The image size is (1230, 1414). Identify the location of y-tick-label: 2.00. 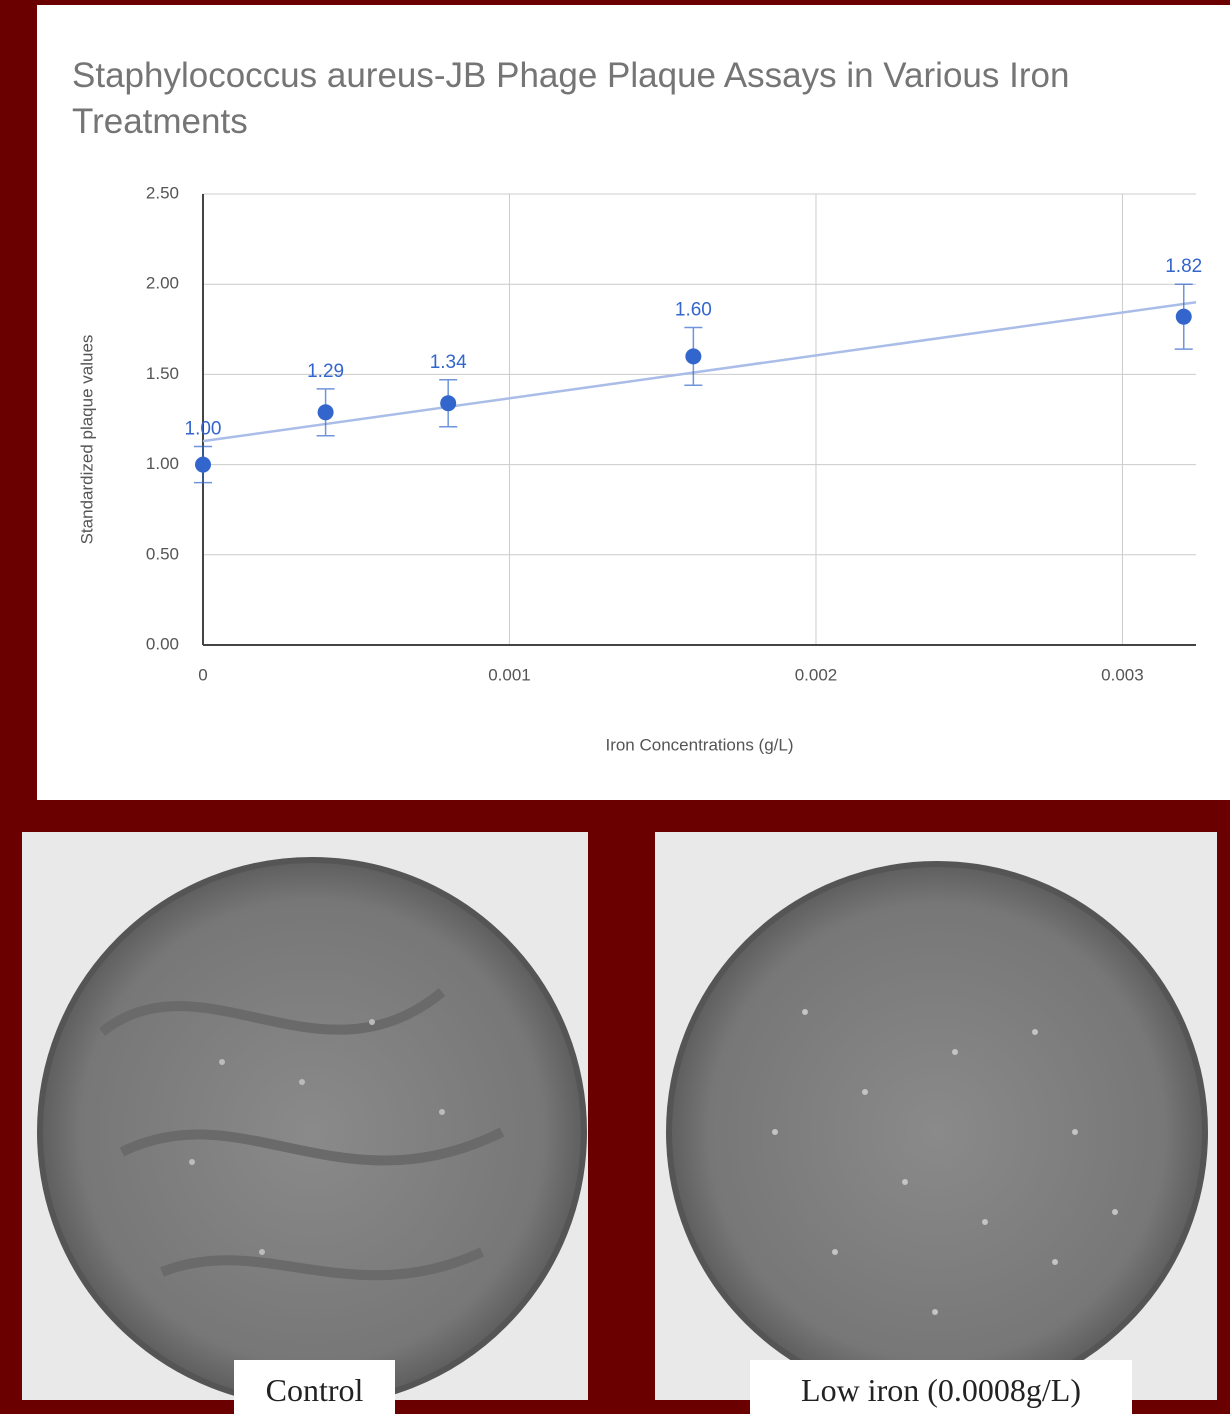
(162, 283).